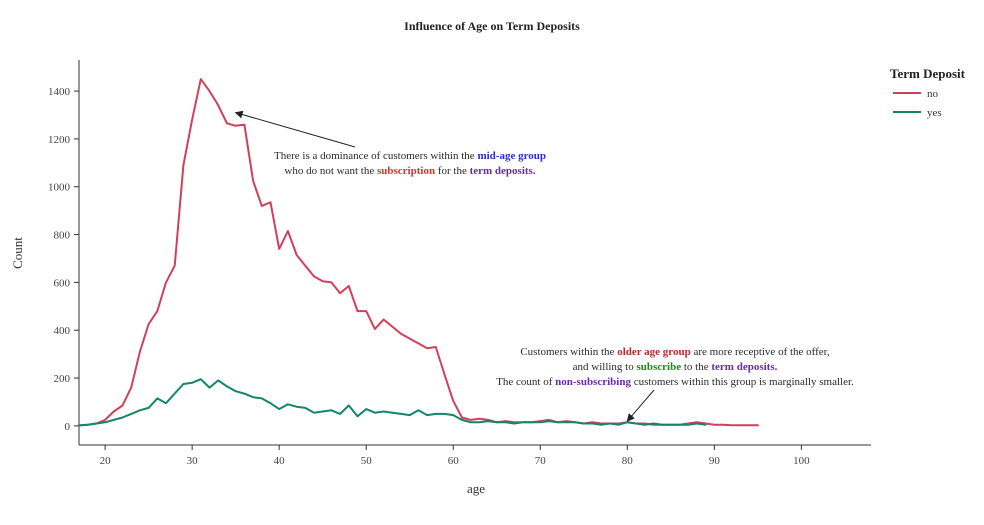  What do you see at coordinates (593, 382) in the screenshot?
I see `annotation-segment: non-subscribing` at bounding box center [593, 382].